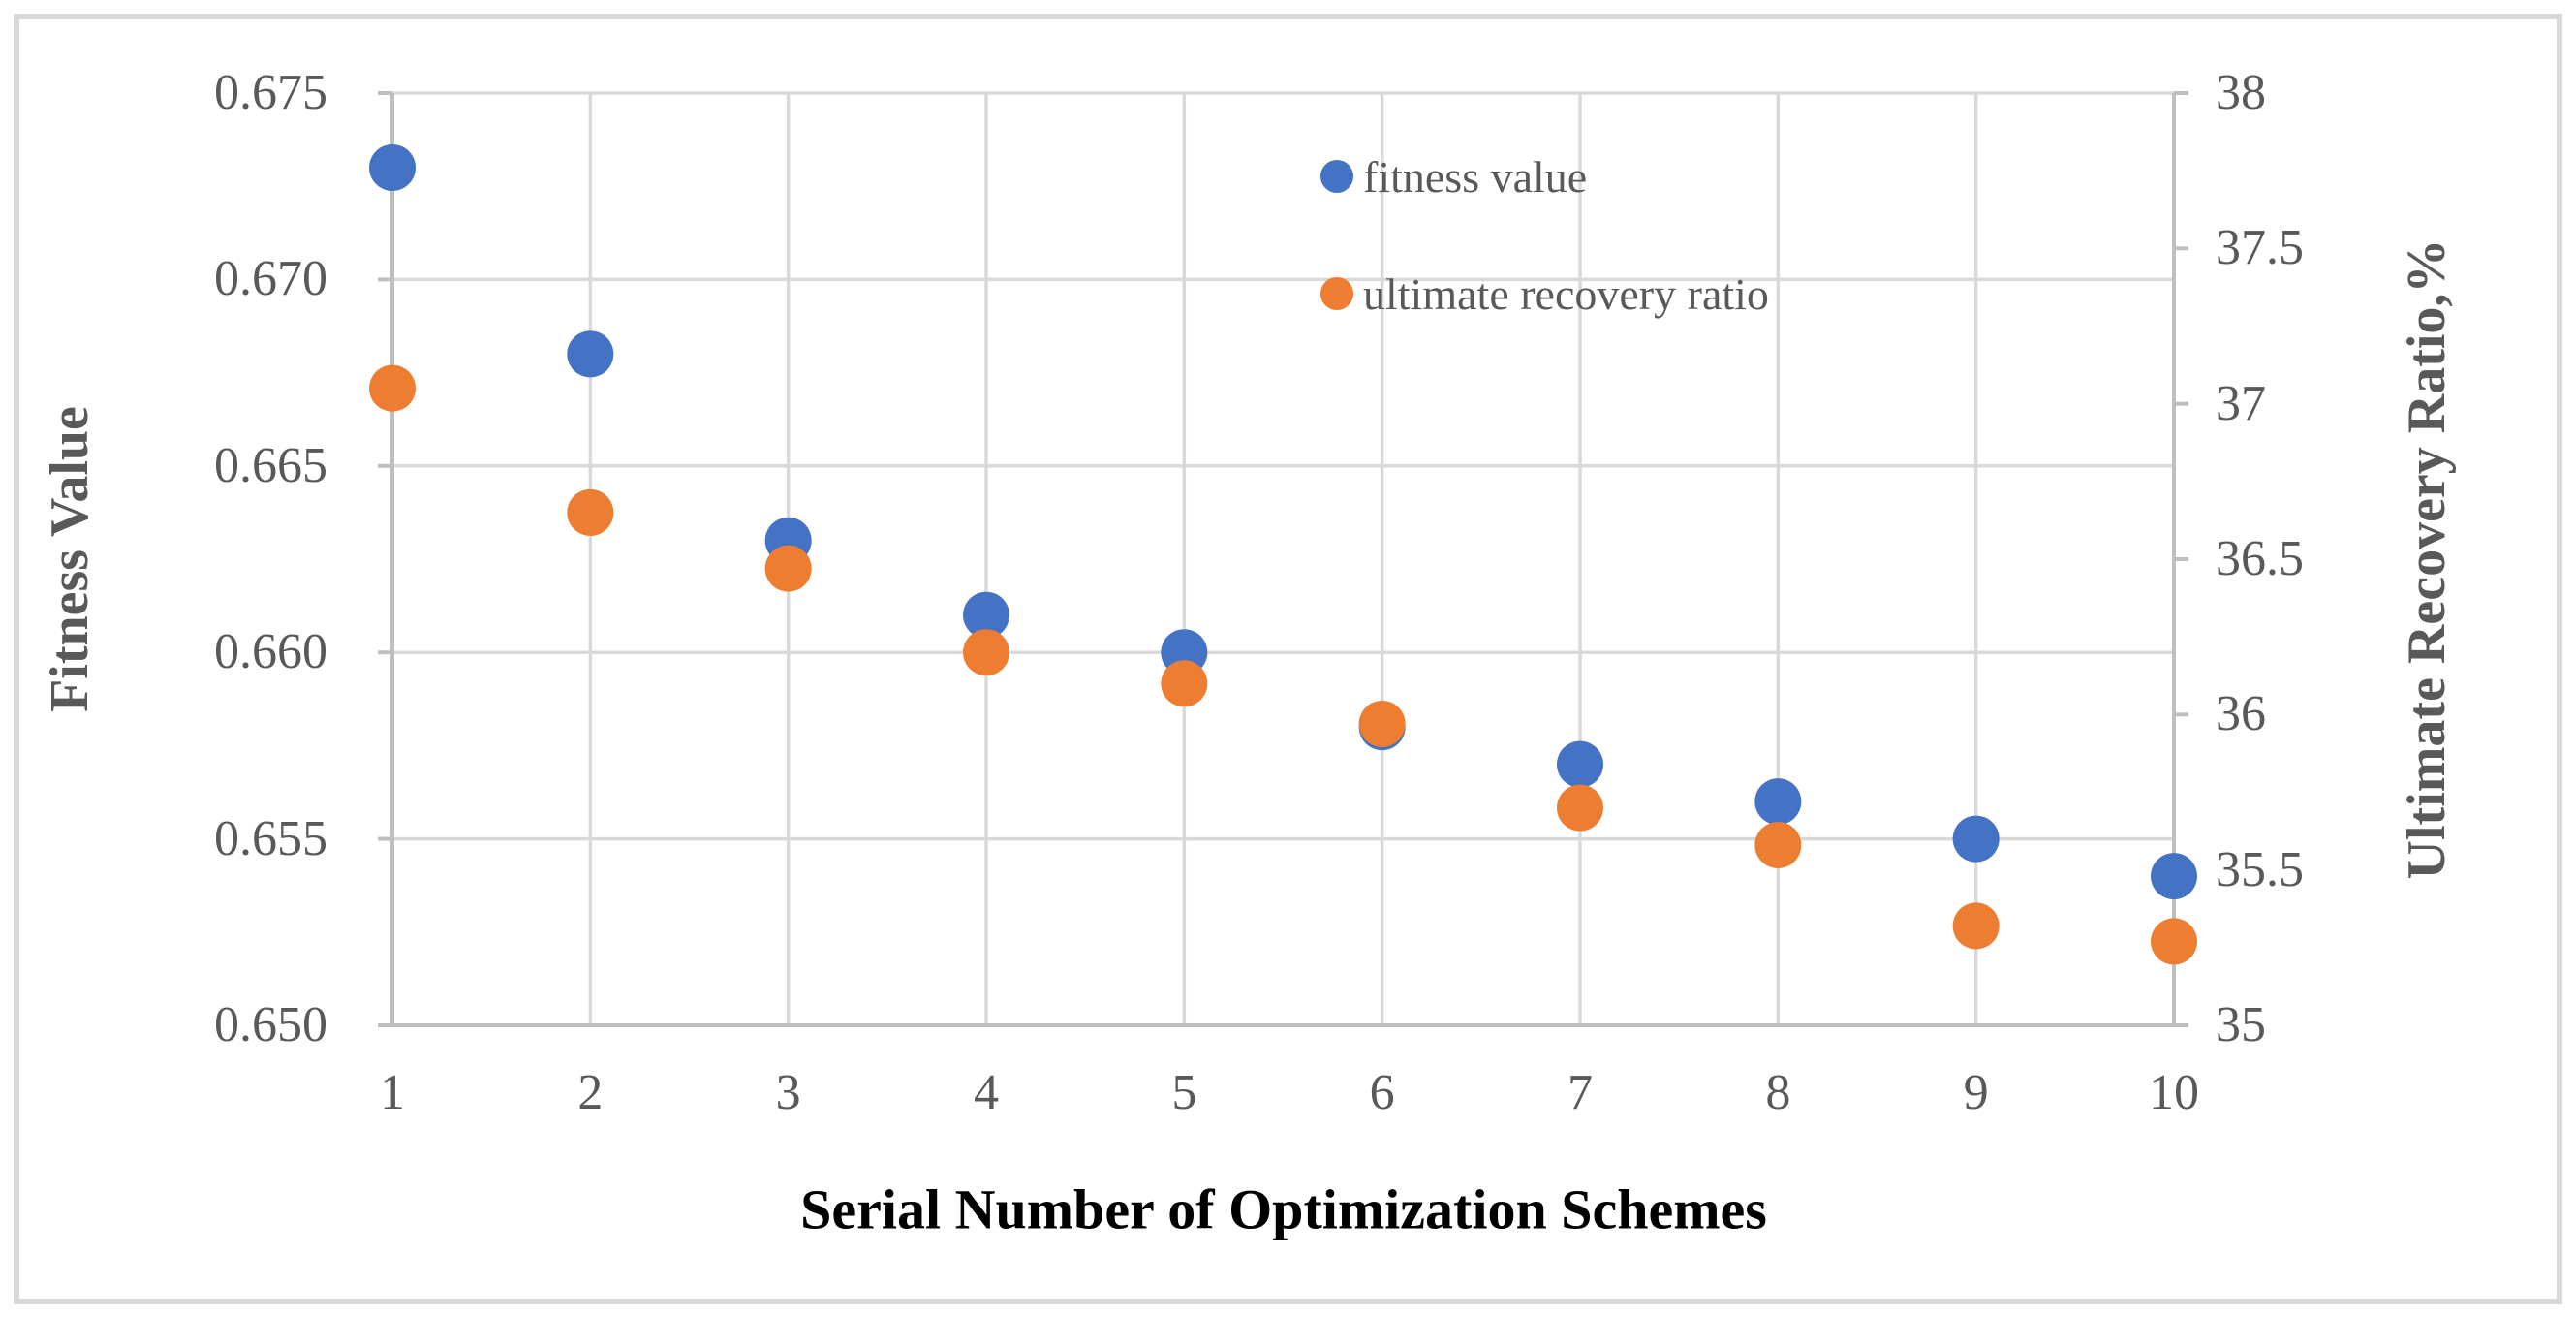 This screenshot has height=1318, width=2576. I want to click on x-axis-tick-label: 1, so click(392, 1092).